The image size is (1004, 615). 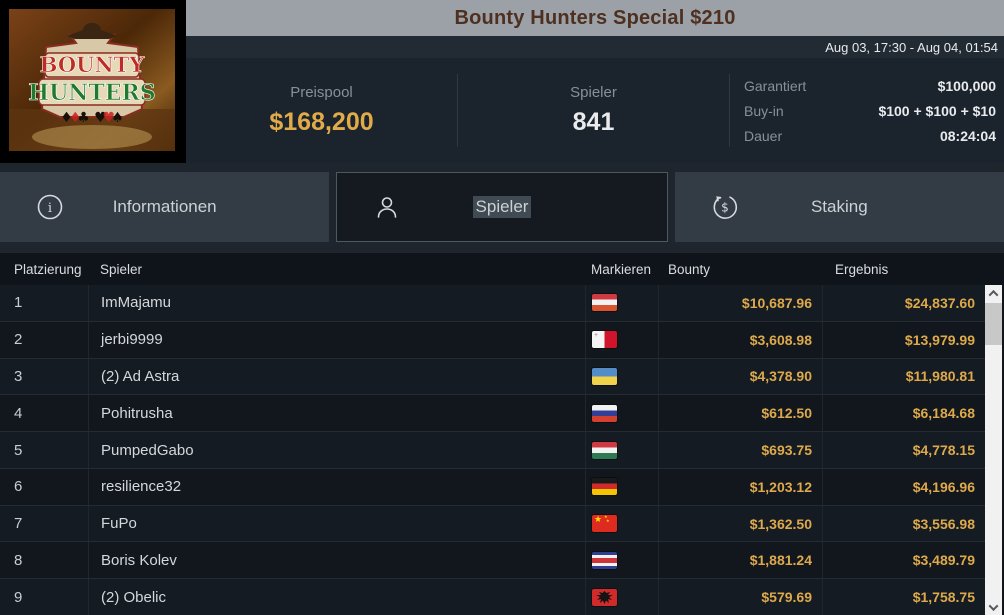 I want to click on tab-spieler: Spieler, so click(x=502, y=207).